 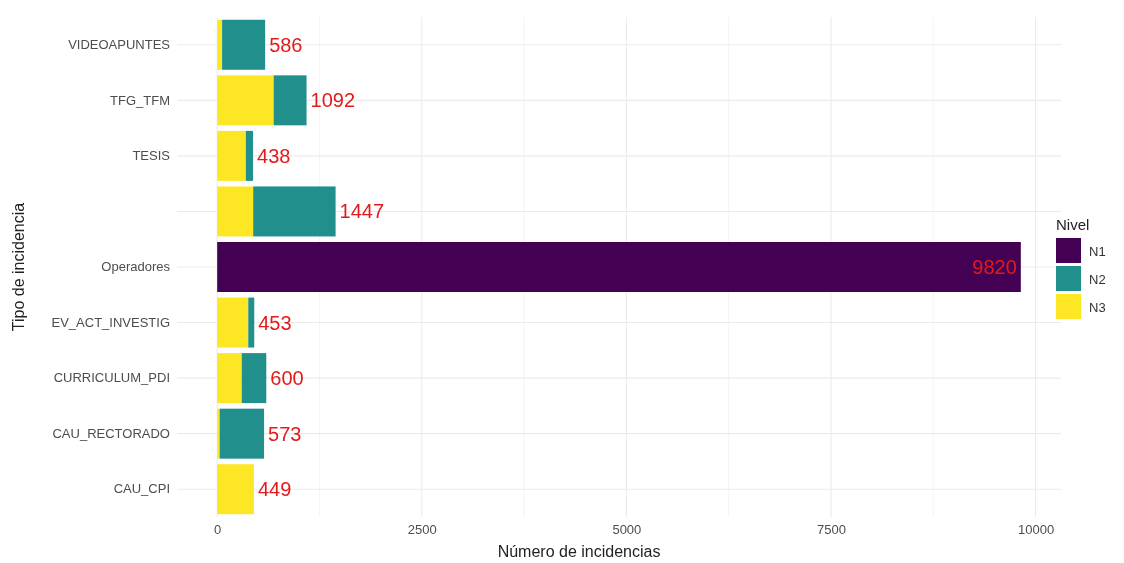 I want to click on y-tick-label: CAU_CPI, so click(x=141, y=489).